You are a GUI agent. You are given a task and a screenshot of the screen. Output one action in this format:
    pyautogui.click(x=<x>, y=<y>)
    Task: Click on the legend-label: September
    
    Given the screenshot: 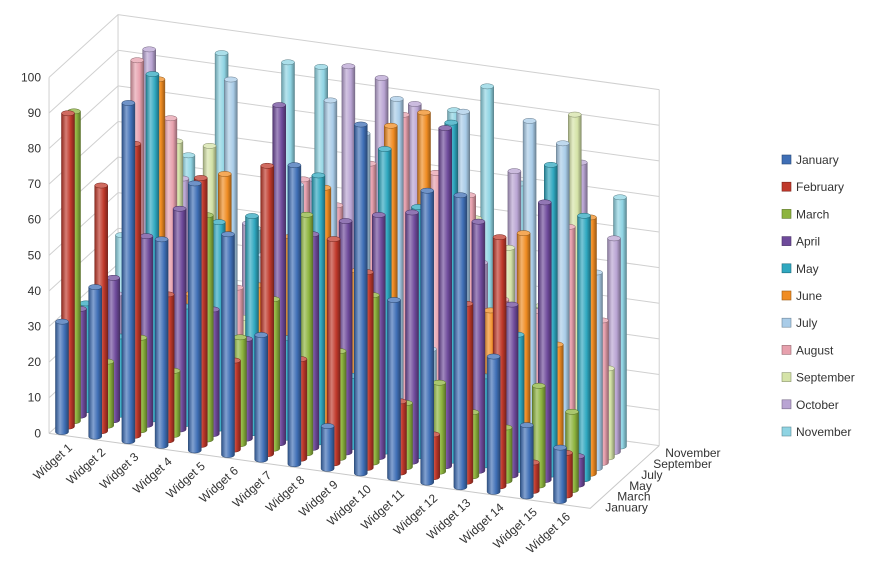 What is the action you would take?
    pyautogui.click(x=825, y=378)
    